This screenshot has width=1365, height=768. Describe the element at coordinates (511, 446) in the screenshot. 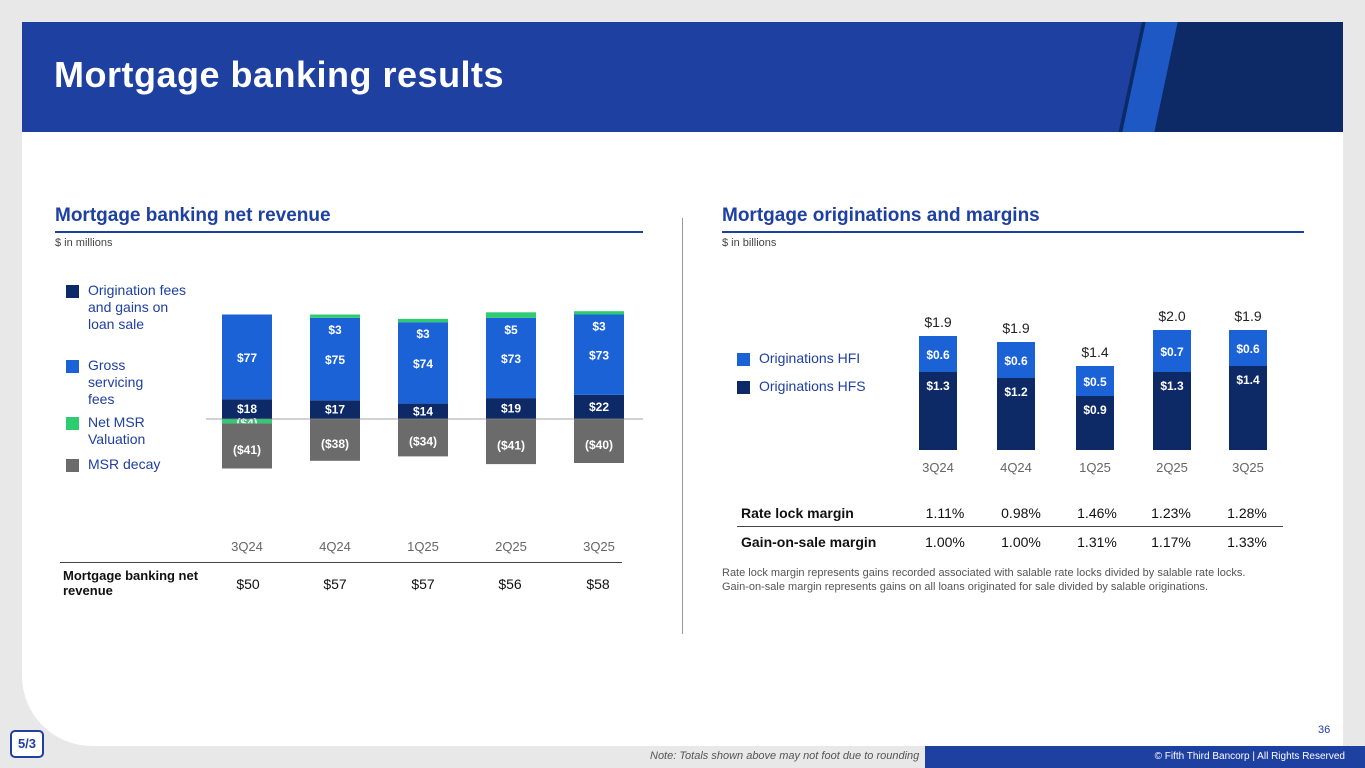

I see `label-msr-decay-2Q25: ($41)` at that location.